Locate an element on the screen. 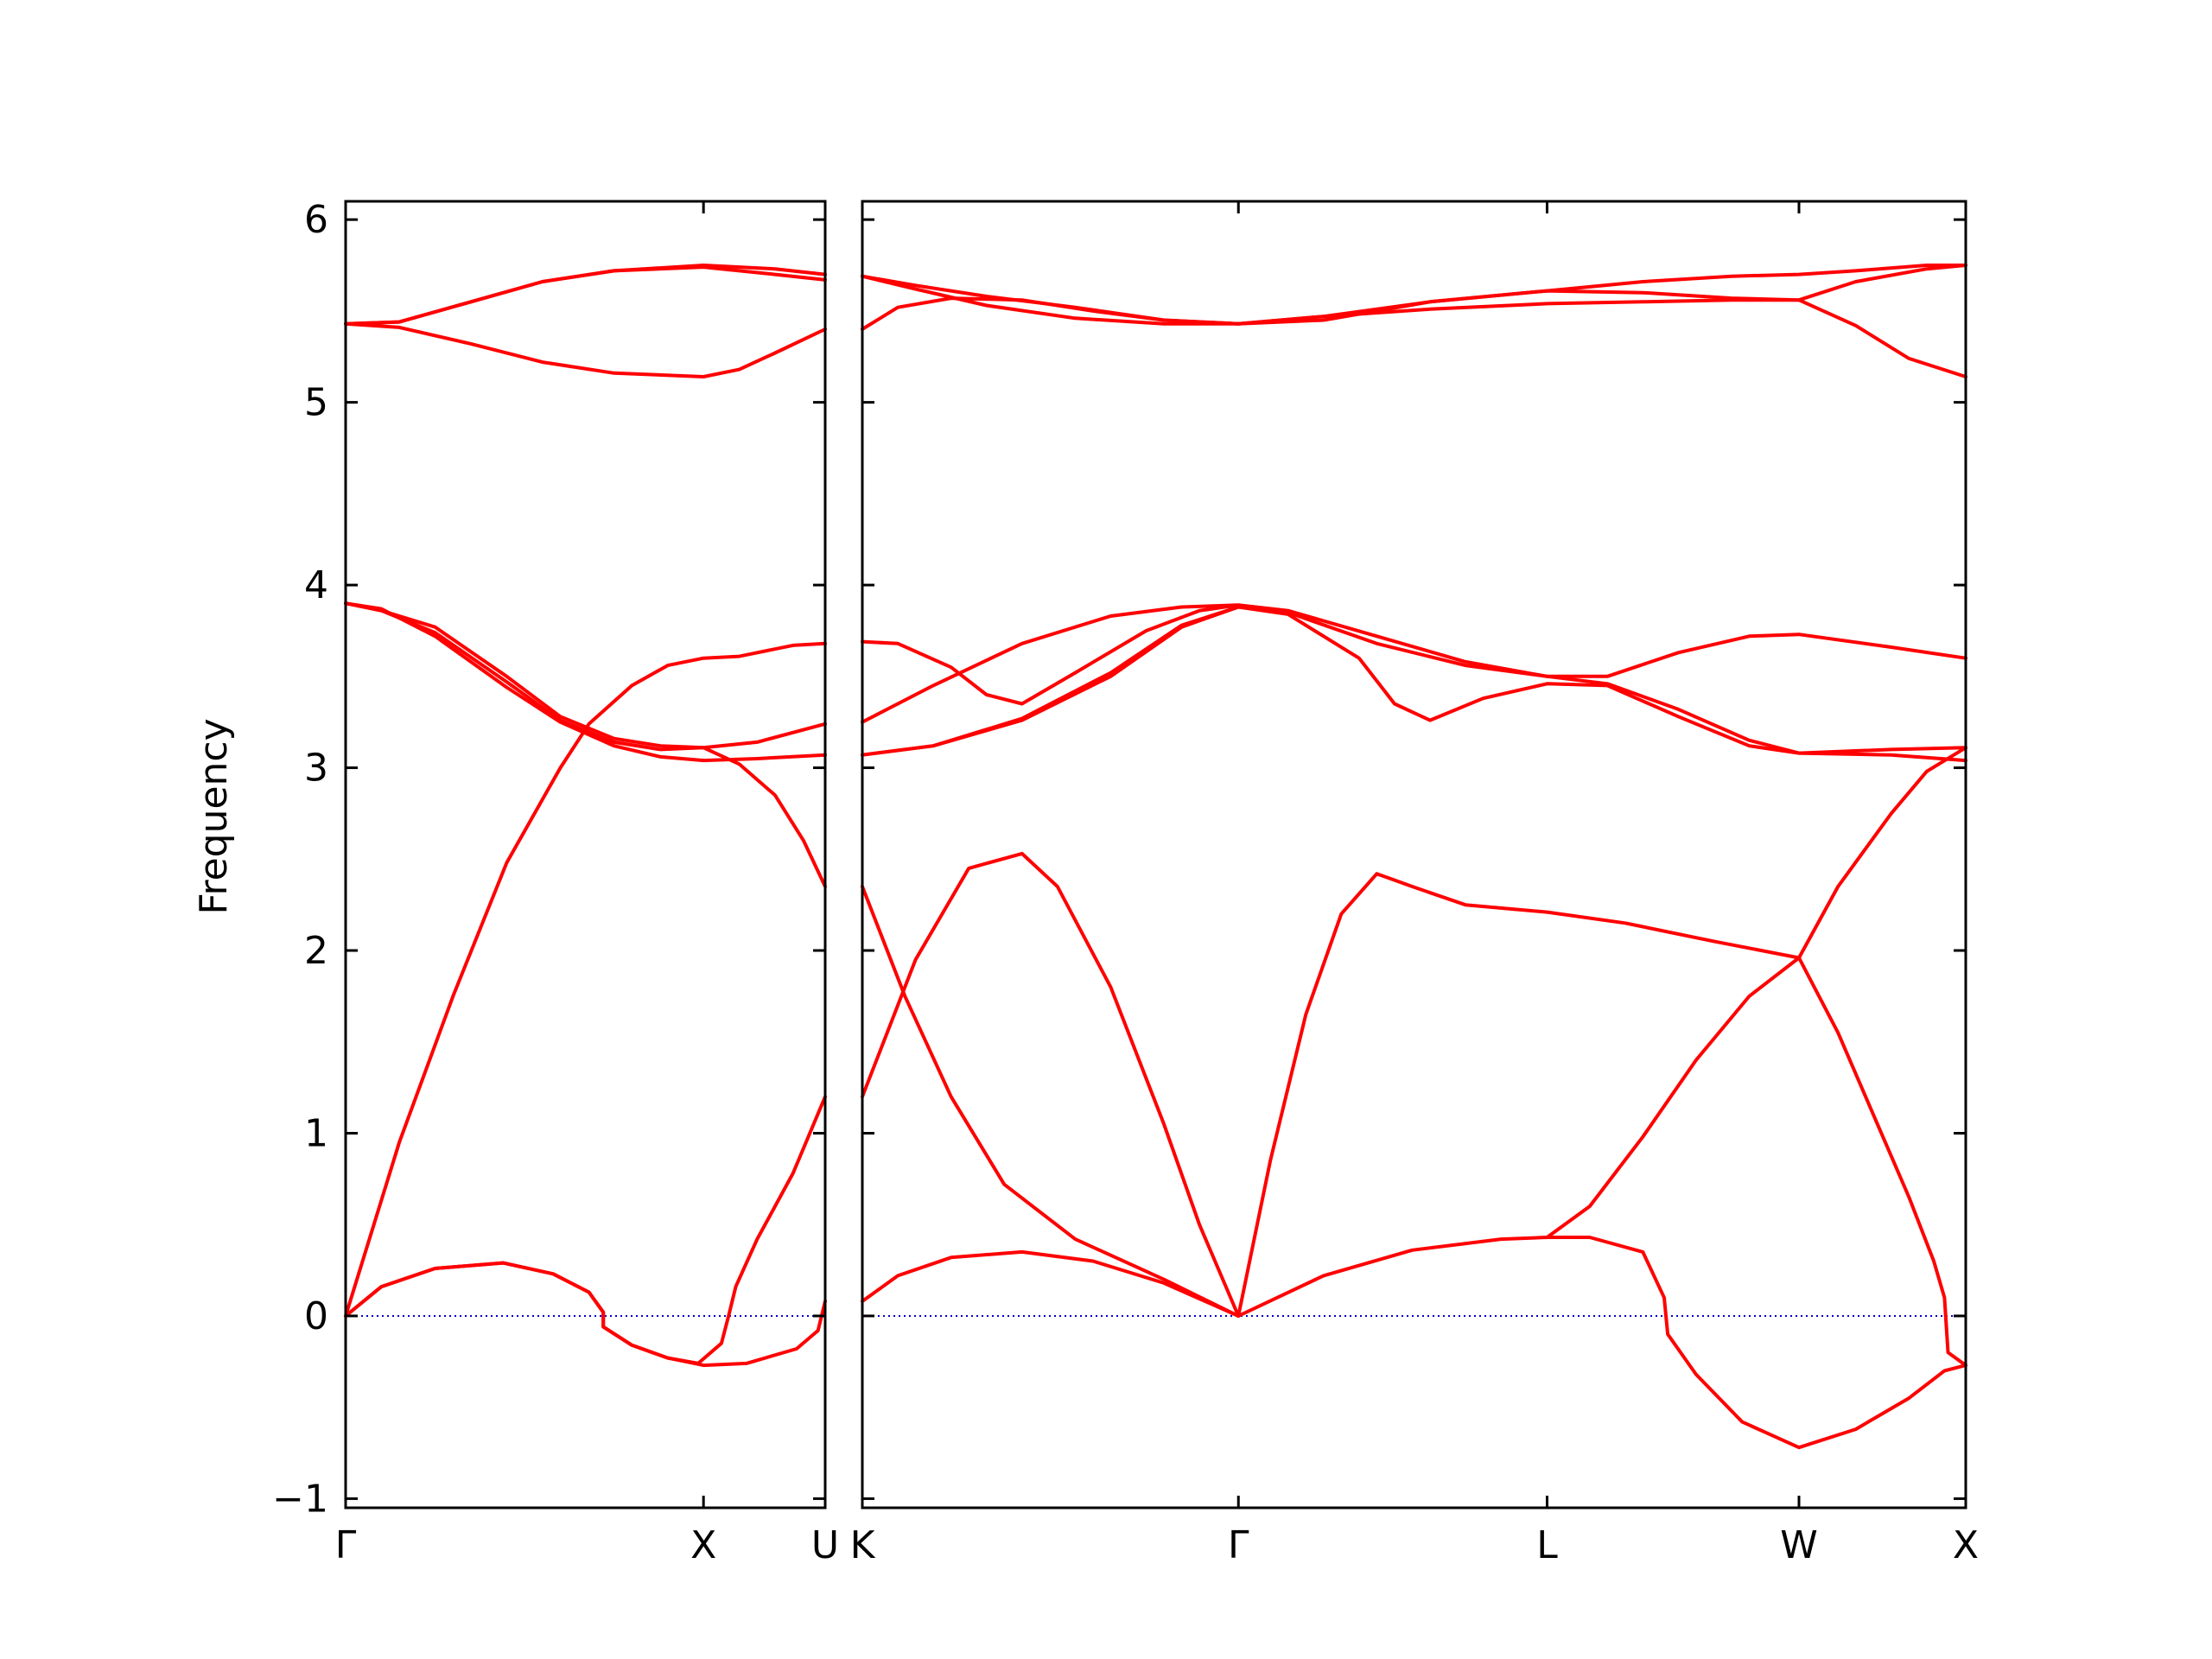 This screenshot has height=1659, width=2212. y-tick-label: 4 is located at coordinates (316, 585).